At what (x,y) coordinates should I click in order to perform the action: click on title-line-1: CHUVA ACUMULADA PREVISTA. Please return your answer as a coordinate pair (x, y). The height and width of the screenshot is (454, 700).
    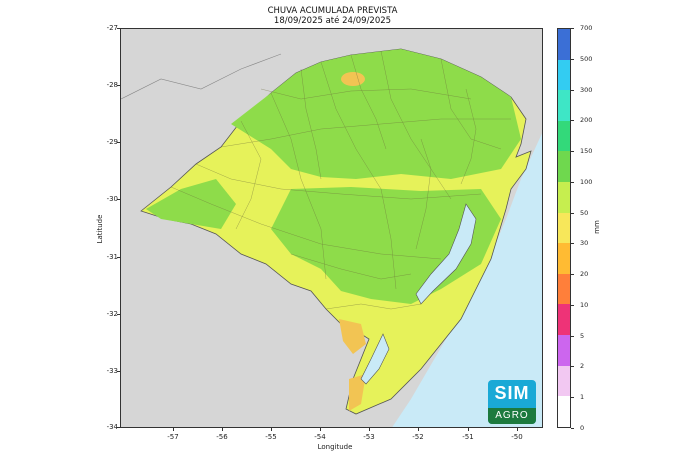
    Looking at the image, I should click on (332, 11).